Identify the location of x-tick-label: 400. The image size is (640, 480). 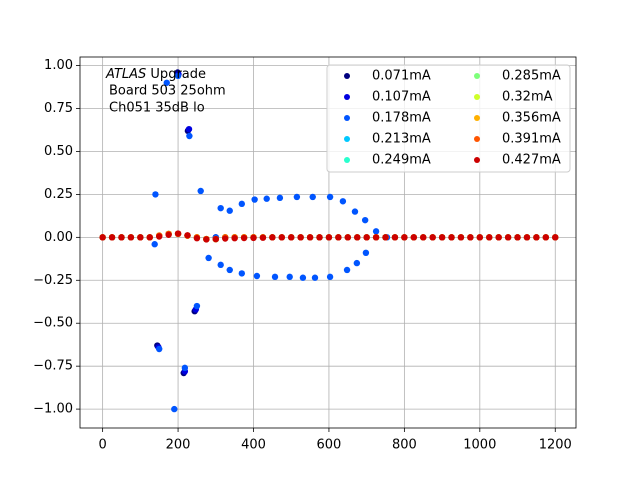
(253, 445).